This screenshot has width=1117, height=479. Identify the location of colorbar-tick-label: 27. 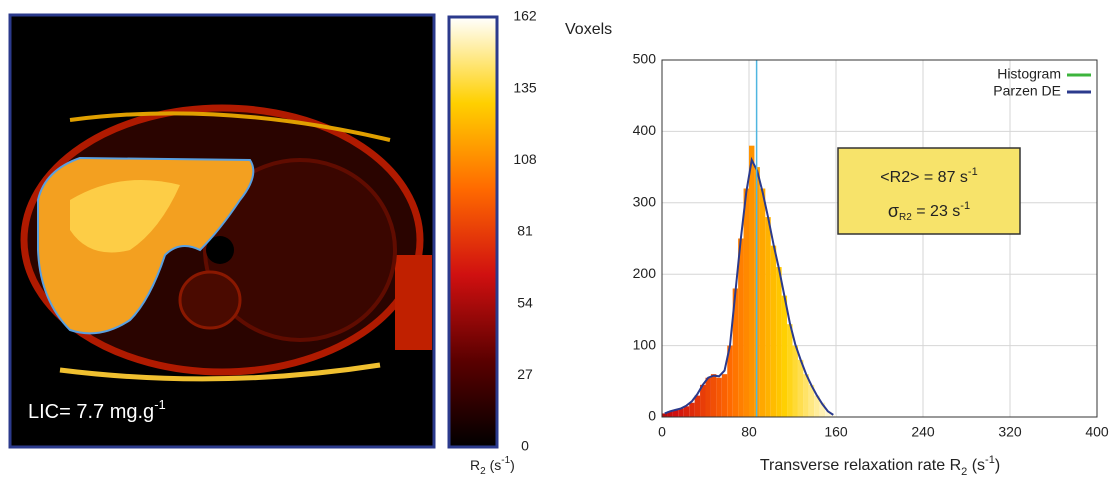
(525, 374).